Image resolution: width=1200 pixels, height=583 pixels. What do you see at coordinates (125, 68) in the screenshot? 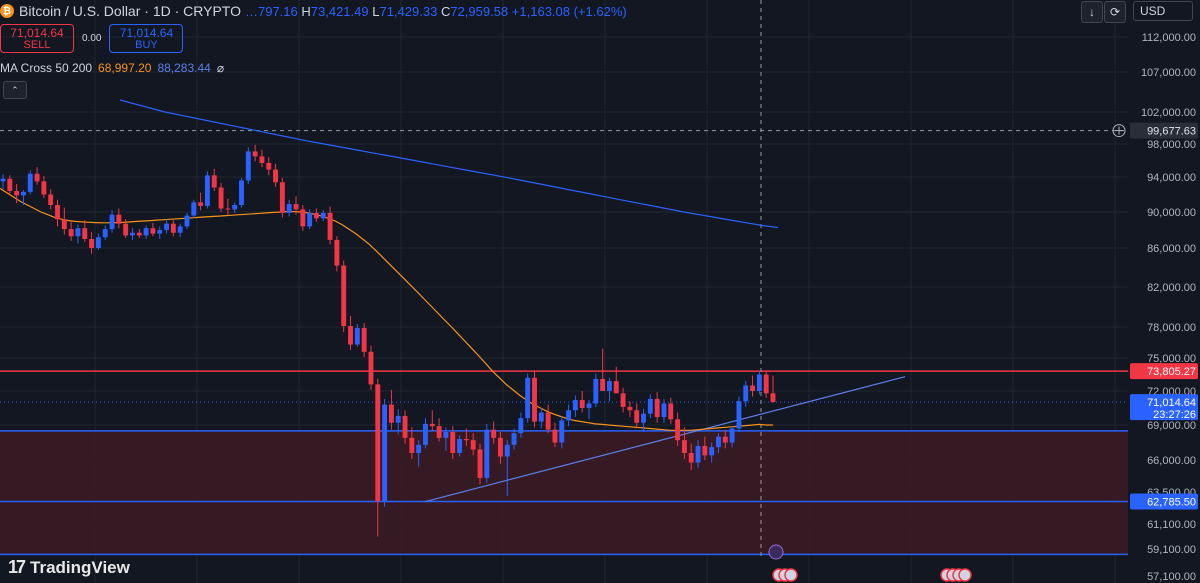
I see `ma-fast-value: 68,997.20` at bounding box center [125, 68].